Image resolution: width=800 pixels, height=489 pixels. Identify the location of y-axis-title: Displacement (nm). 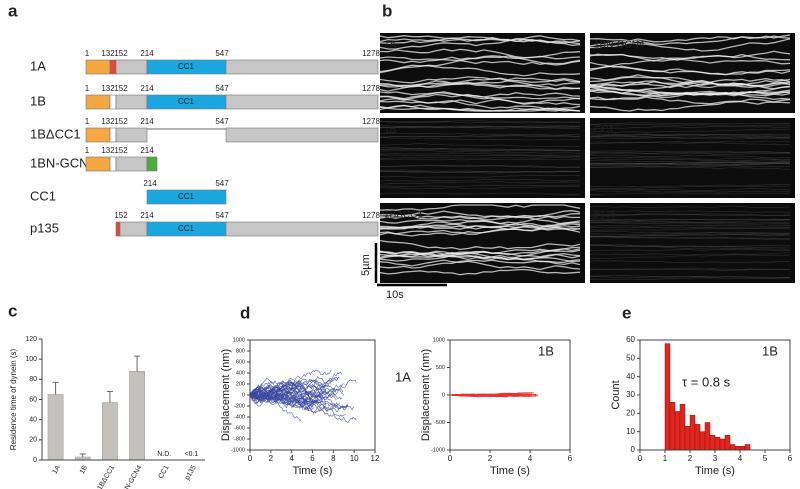
(226, 395).